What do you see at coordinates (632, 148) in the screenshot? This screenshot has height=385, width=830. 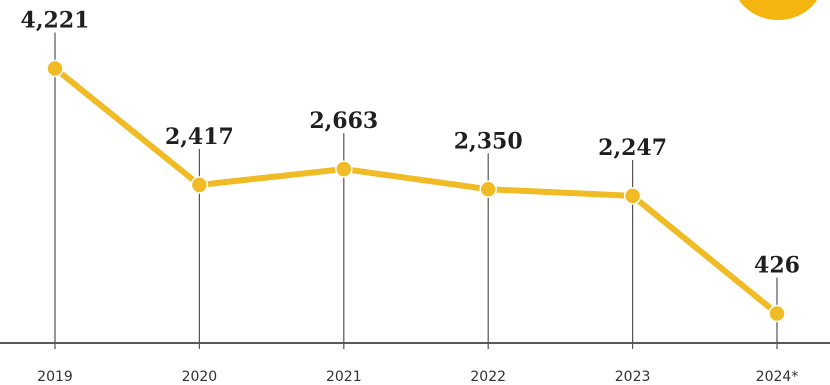 I see `data-label: 2,247` at bounding box center [632, 148].